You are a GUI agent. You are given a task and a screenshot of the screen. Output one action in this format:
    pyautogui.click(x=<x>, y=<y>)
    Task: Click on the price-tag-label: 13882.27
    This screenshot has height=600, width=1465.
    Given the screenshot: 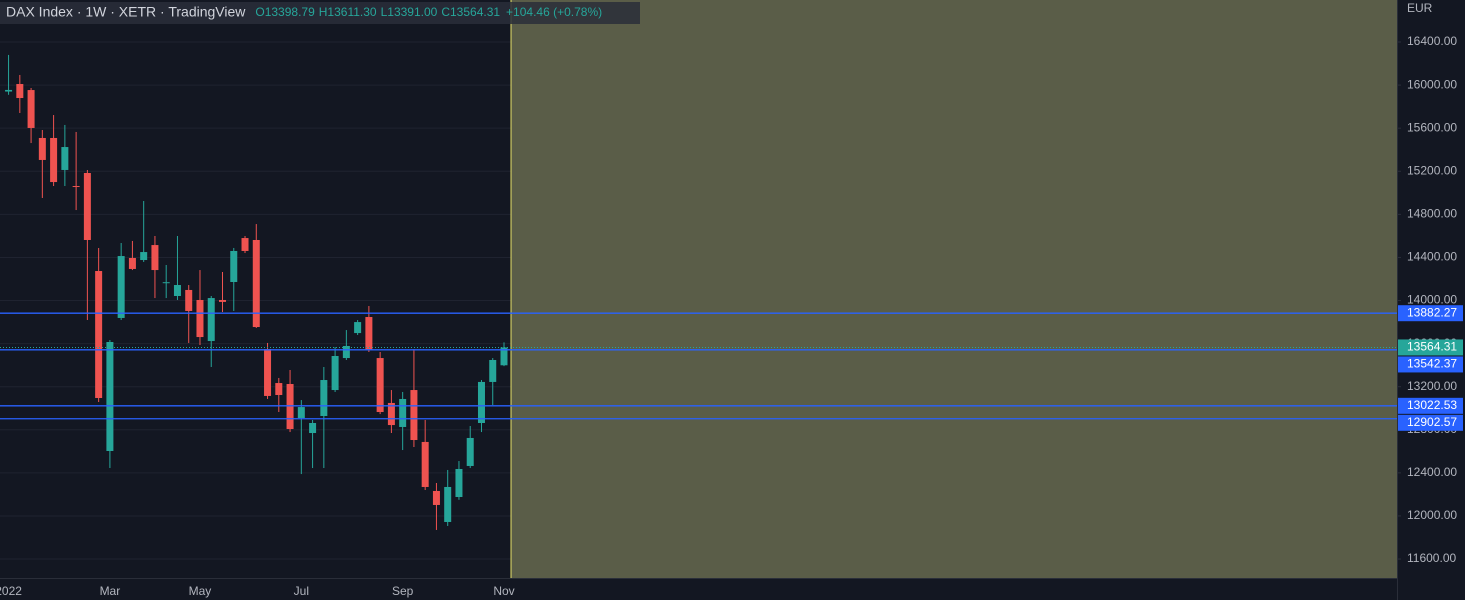 What is the action you would take?
    pyautogui.click(x=1432, y=312)
    